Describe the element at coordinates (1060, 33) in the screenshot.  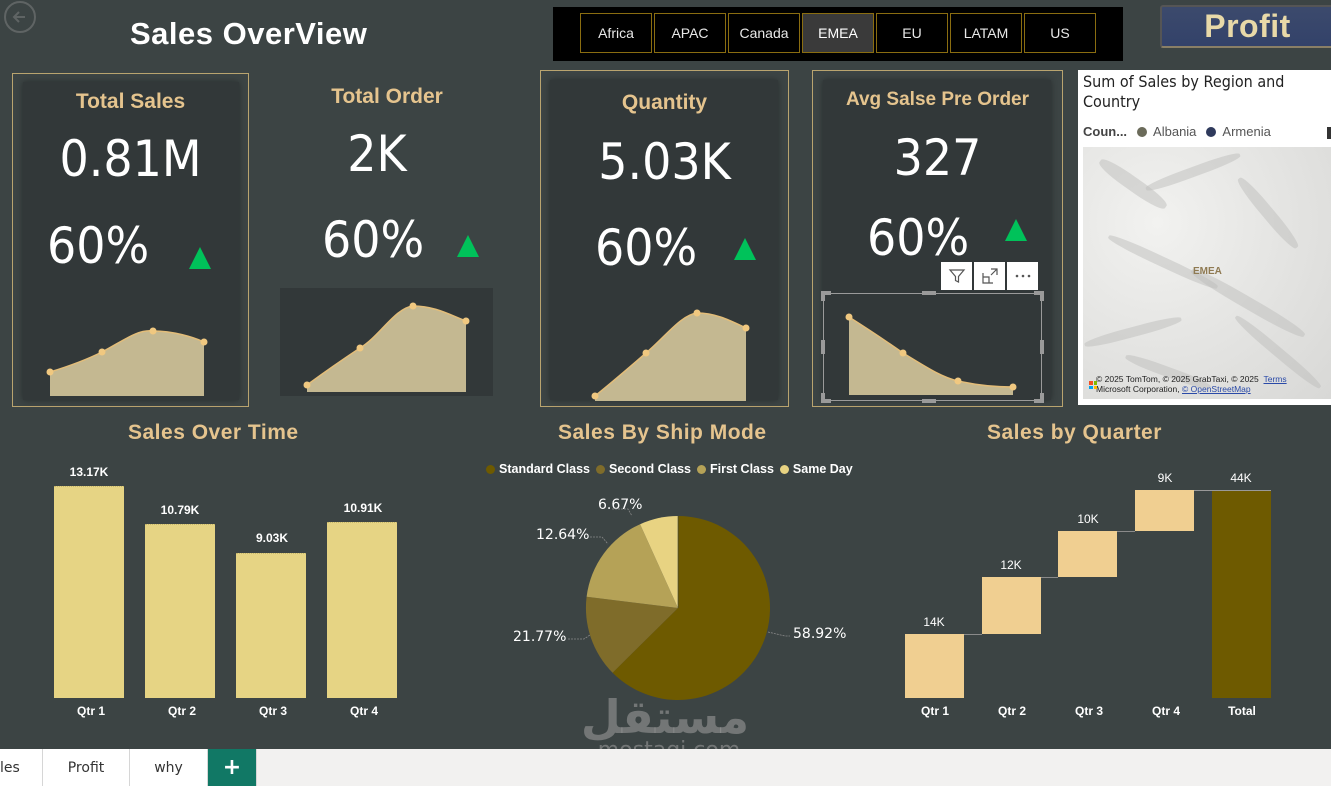
I see `slicer-option-us: US` at that location.